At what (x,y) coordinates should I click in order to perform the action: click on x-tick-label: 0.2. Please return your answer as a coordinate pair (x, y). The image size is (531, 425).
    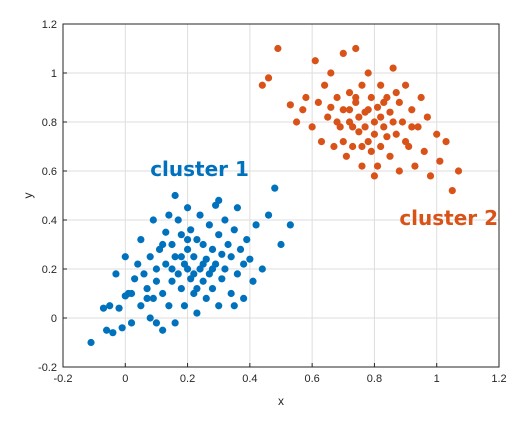
    Looking at the image, I should click on (187, 379).